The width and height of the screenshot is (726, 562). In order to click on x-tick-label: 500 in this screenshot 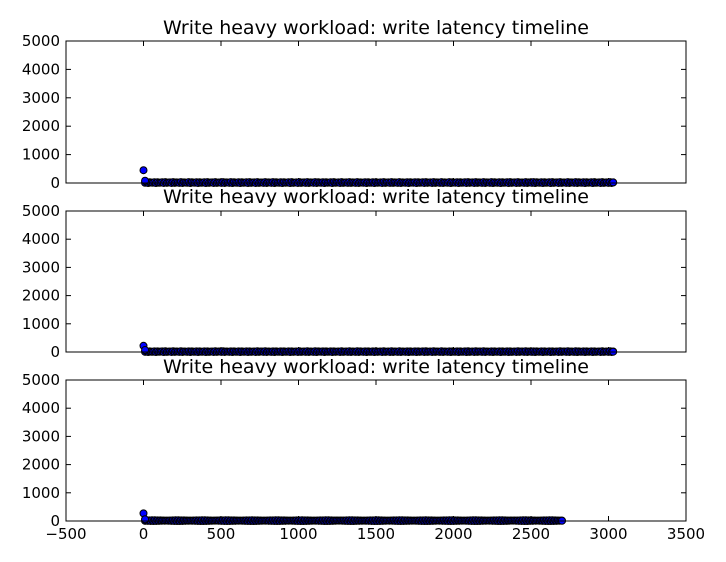, I will do `click(221, 534)`.